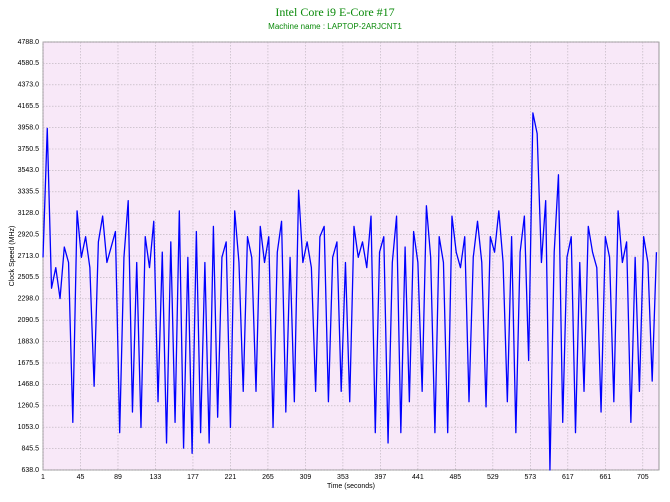 The height and width of the screenshot is (502, 670). What do you see at coordinates (118, 477) in the screenshot?
I see `x-tick-label: 89` at bounding box center [118, 477].